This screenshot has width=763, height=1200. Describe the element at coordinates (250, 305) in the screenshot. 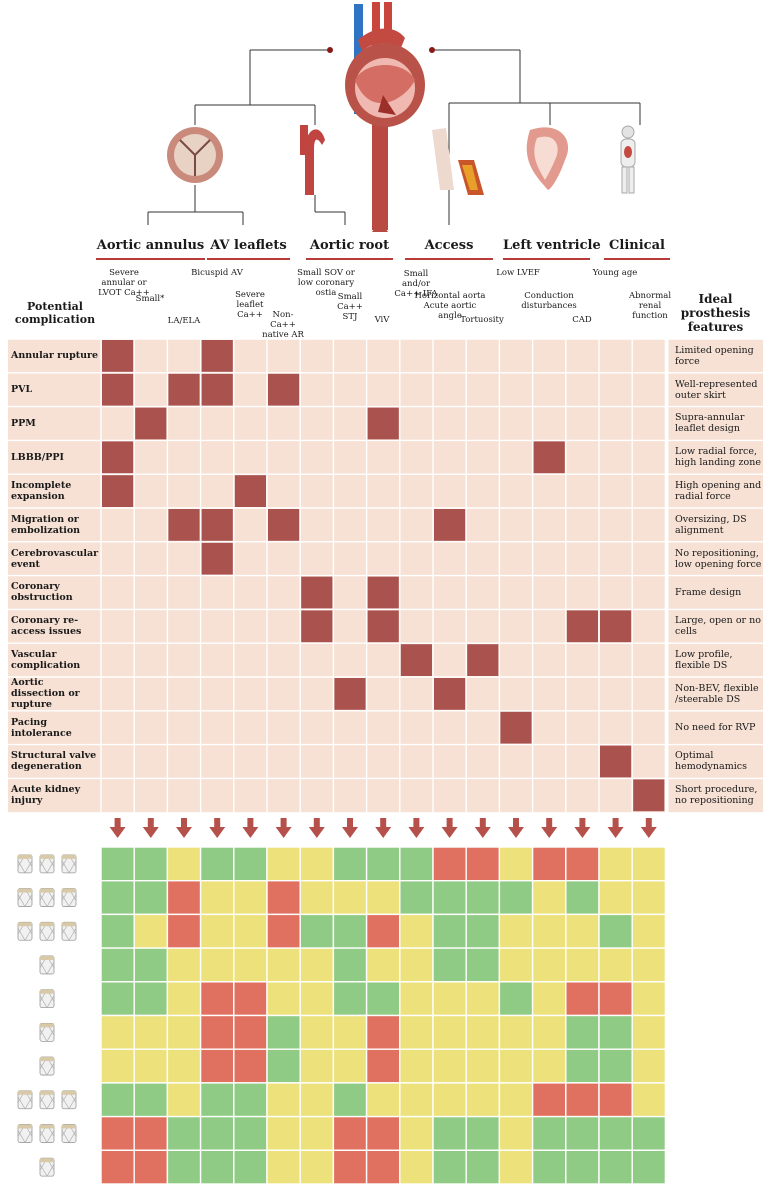

I see `risk-factor-label: Severe leaflet Ca++` at that location.